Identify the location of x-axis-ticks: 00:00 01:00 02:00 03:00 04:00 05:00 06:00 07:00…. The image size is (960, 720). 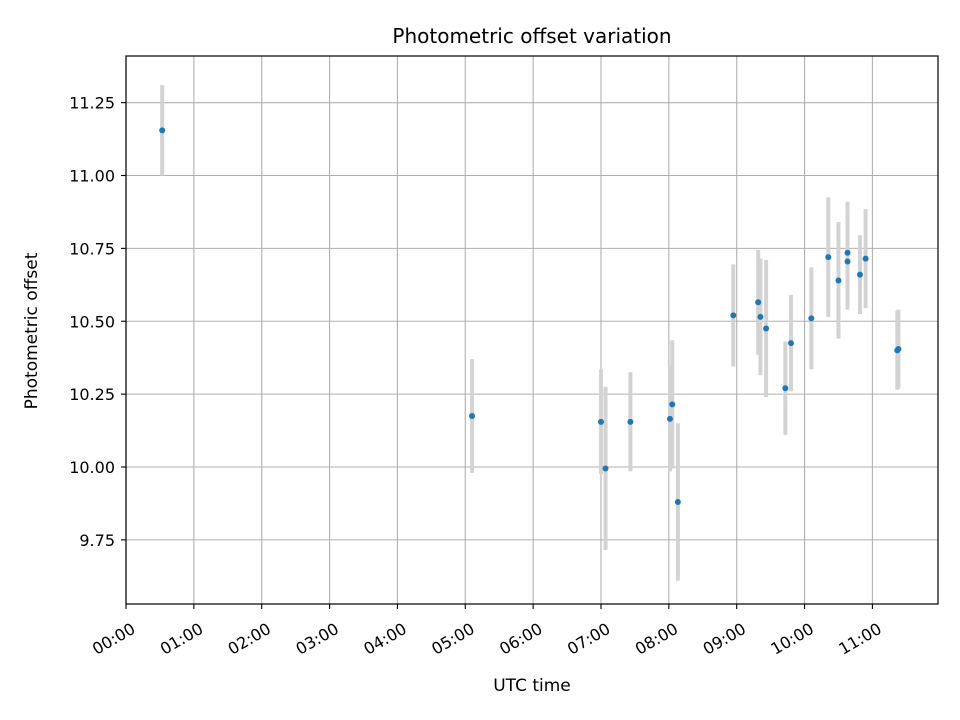
(487, 631).